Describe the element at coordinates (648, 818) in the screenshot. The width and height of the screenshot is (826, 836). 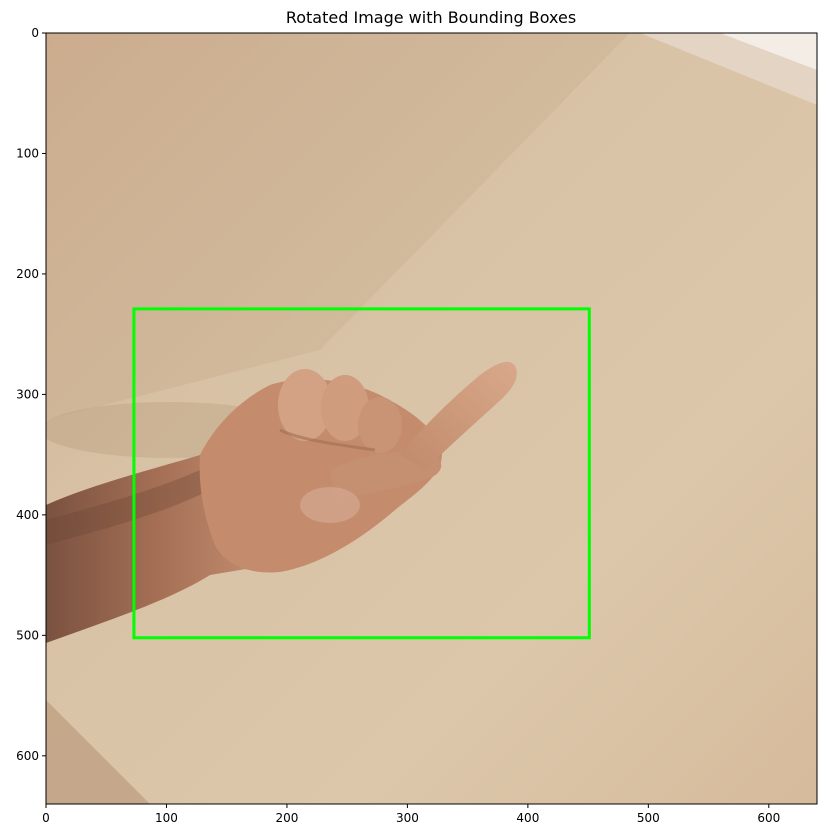
I see `x-tick-label: 500` at that location.